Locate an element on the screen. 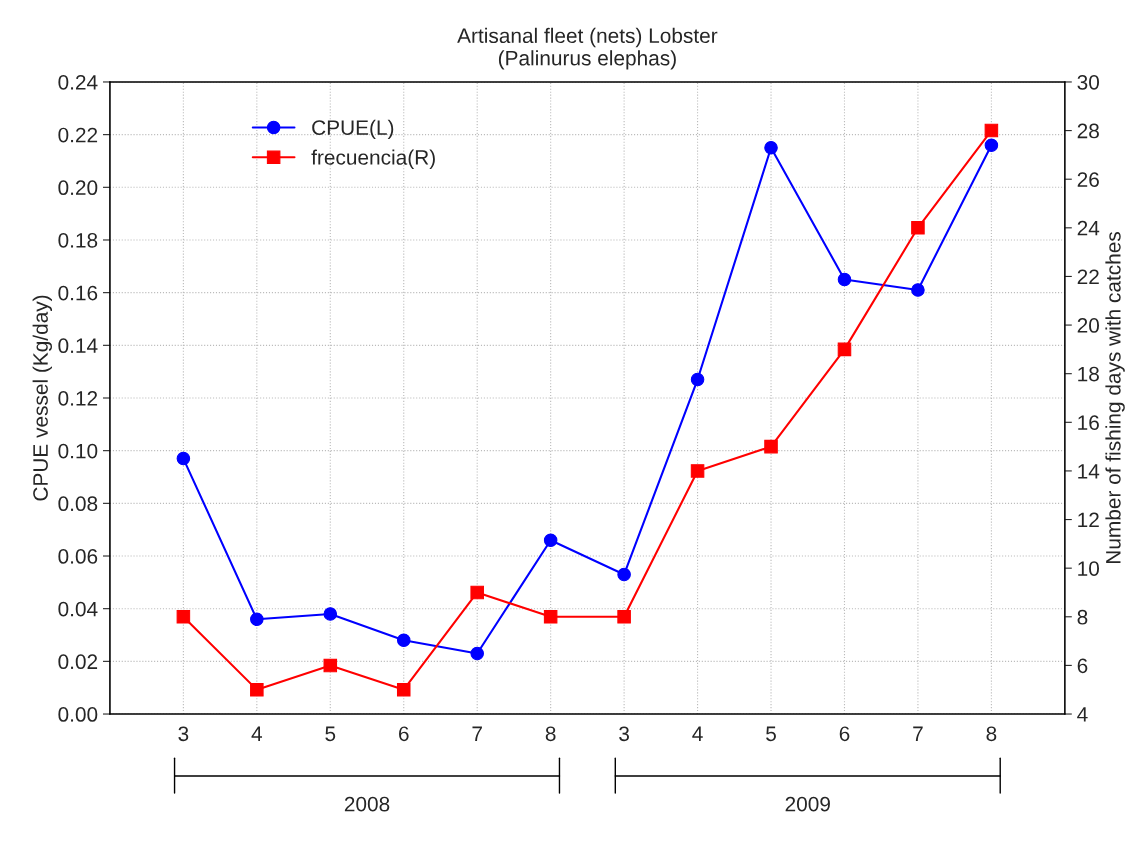 This screenshot has width=1145, height=845. y-tick-label: 0.10 is located at coordinates (78, 451).